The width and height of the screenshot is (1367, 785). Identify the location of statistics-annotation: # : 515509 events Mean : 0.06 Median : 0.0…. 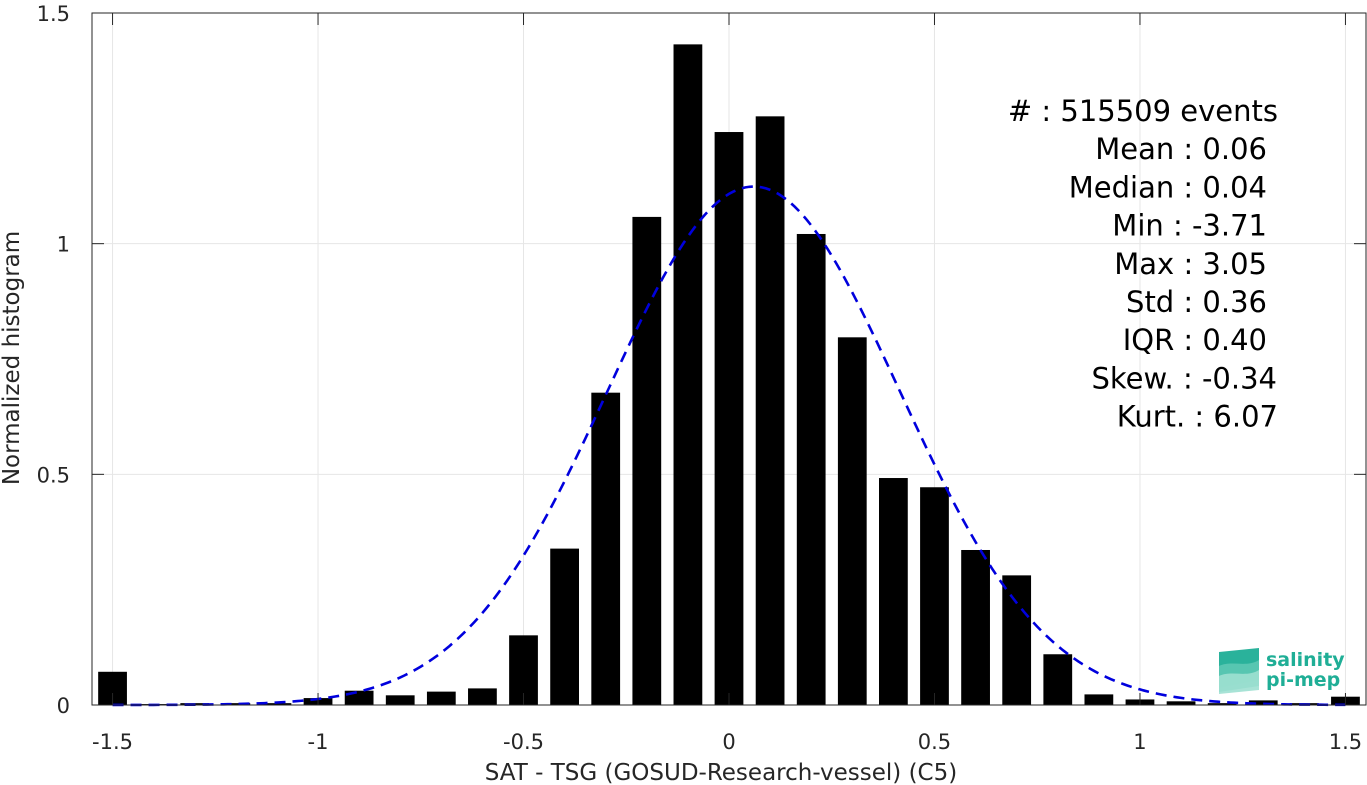
(1143, 264).